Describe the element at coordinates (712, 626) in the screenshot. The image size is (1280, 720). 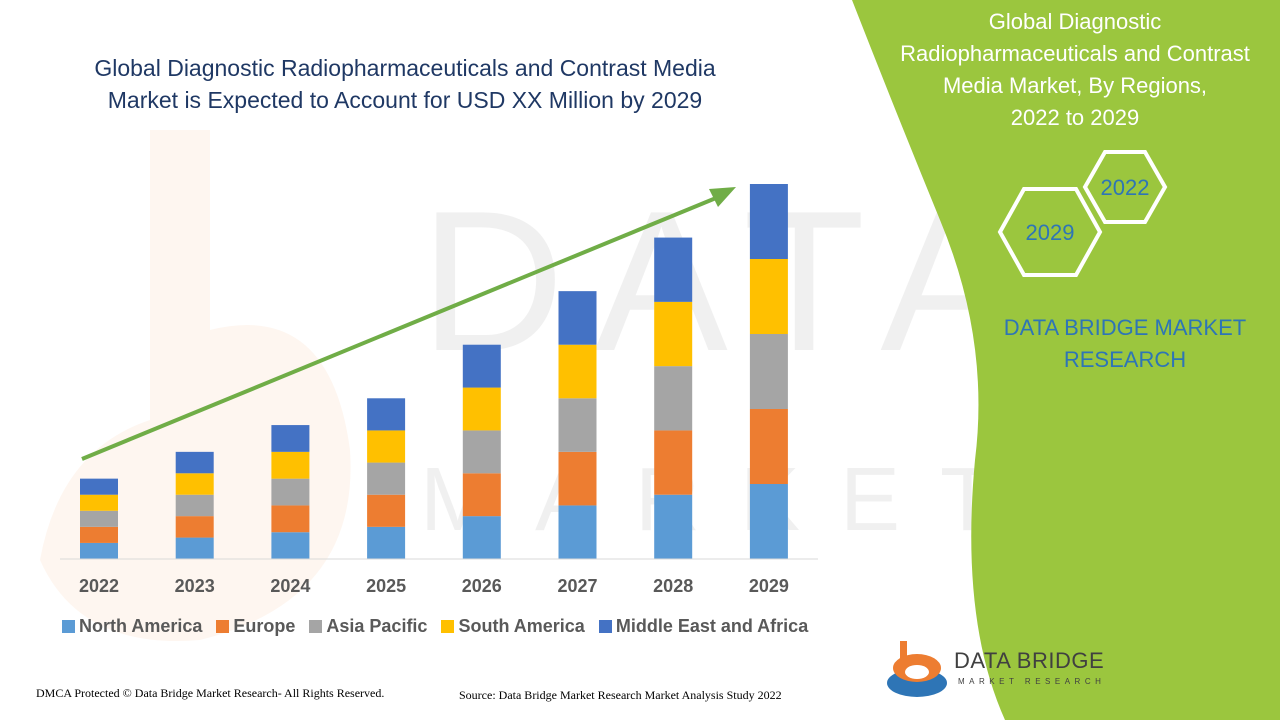
I see `legend-label: Middle East and Africa` at that location.